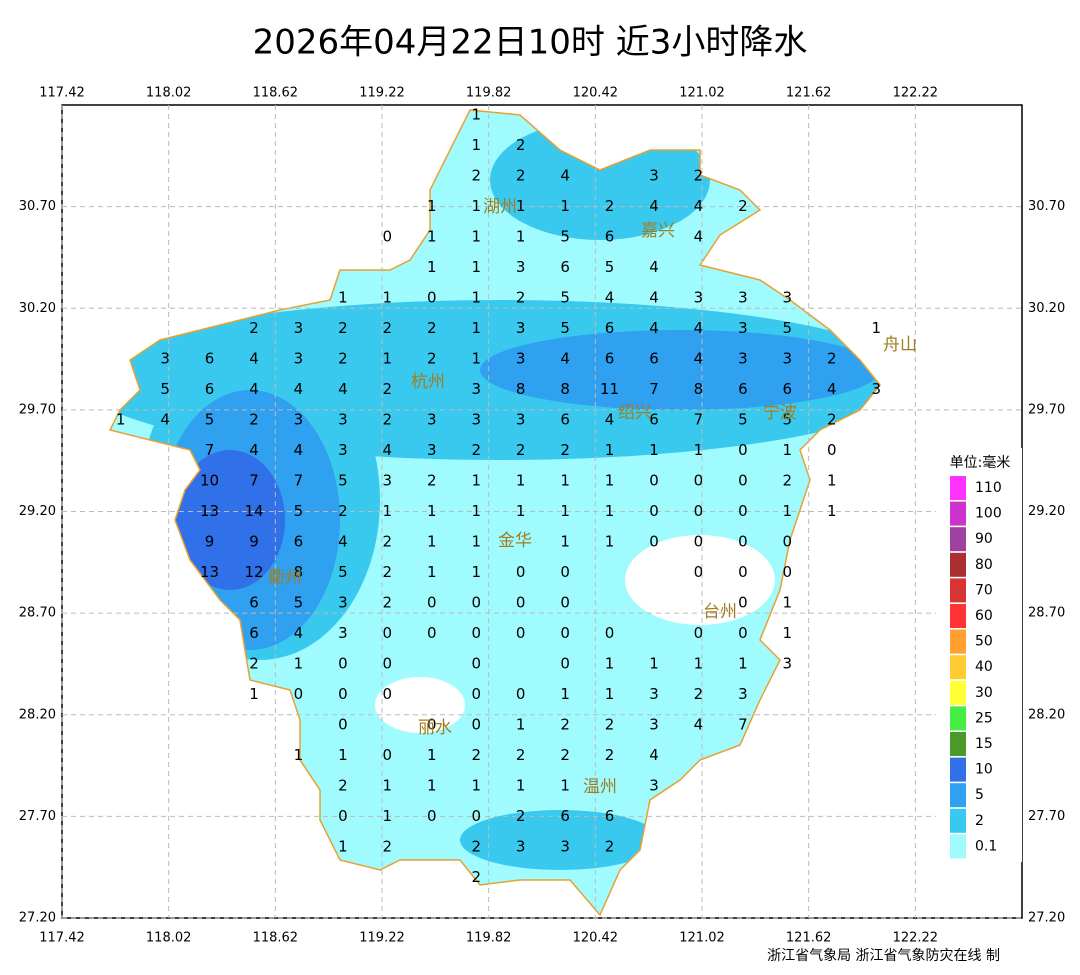 The image size is (1080, 975). What do you see at coordinates (37, 511) in the screenshot?
I see `y-tick-label: 29.20` at bounding box center [37, 511].